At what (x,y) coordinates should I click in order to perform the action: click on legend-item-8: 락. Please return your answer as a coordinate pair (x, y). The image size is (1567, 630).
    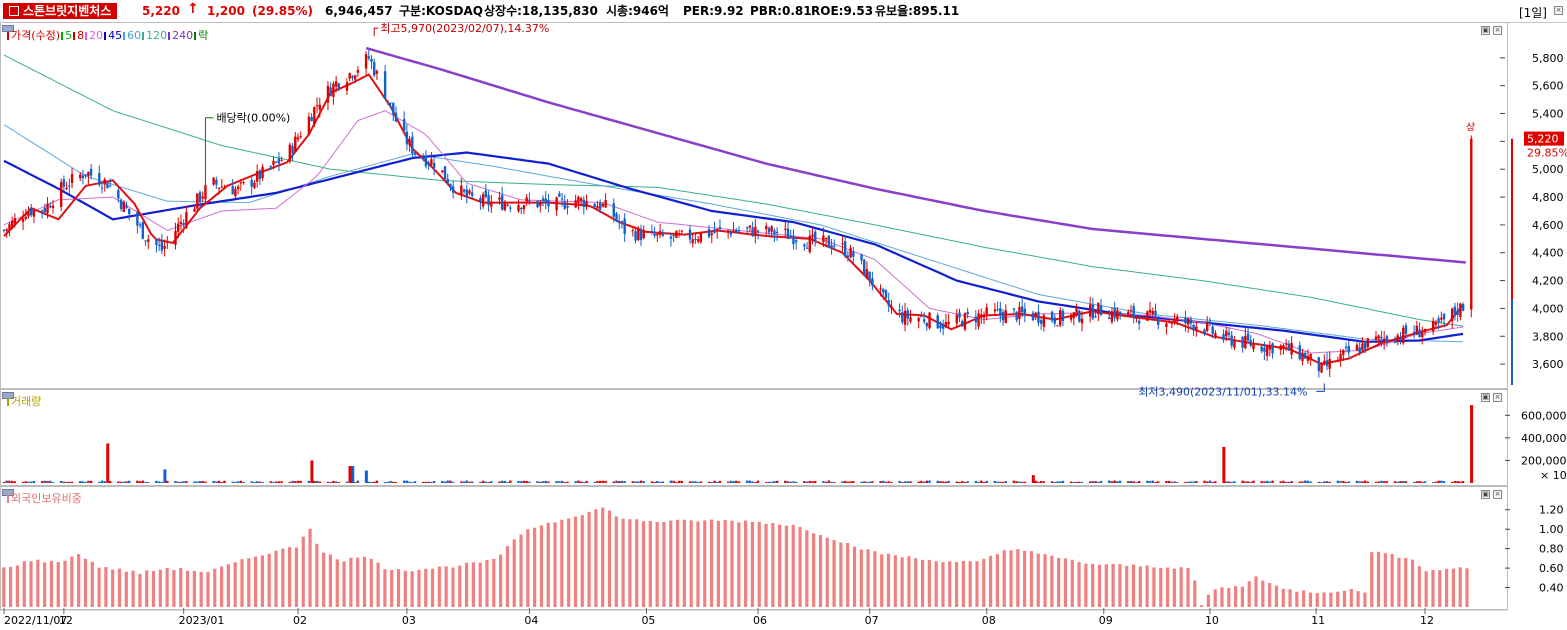
    Looking at the image, I should click on (203, 35).